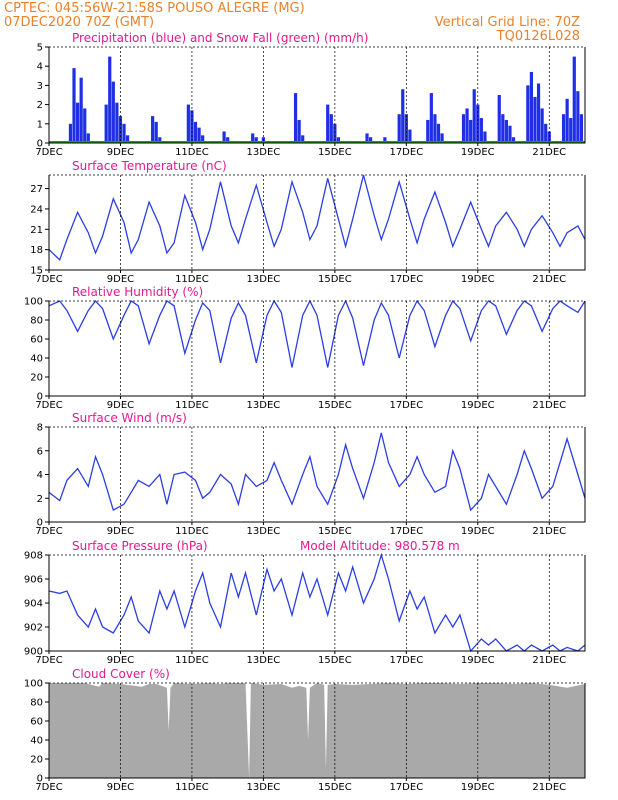 The height and width of the screenshot is (800, 618). What do you see at coordinates (36, 209) in the screenshot?
I see `y-tick-label: 24` at bounding box center [36, 209].